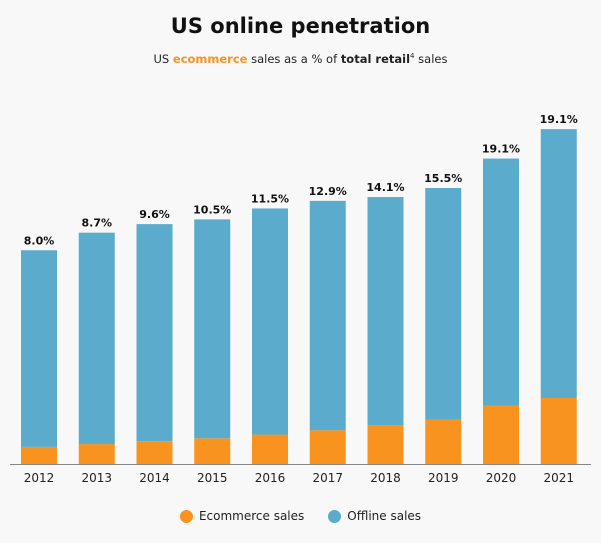  I want to click on legend-item-ecommerce: Ecommerce sales, so click(242, 516).